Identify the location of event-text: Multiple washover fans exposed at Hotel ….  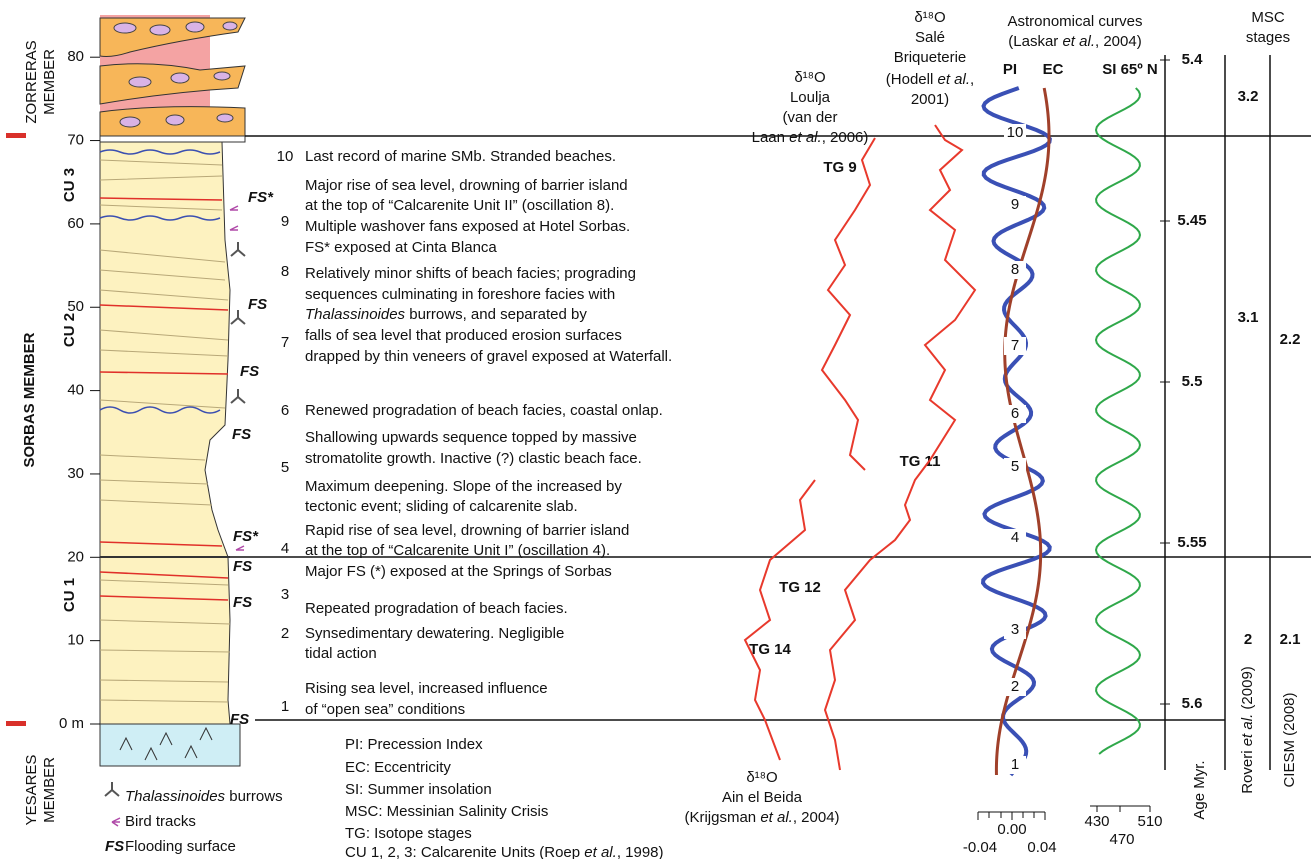
(467, 226).